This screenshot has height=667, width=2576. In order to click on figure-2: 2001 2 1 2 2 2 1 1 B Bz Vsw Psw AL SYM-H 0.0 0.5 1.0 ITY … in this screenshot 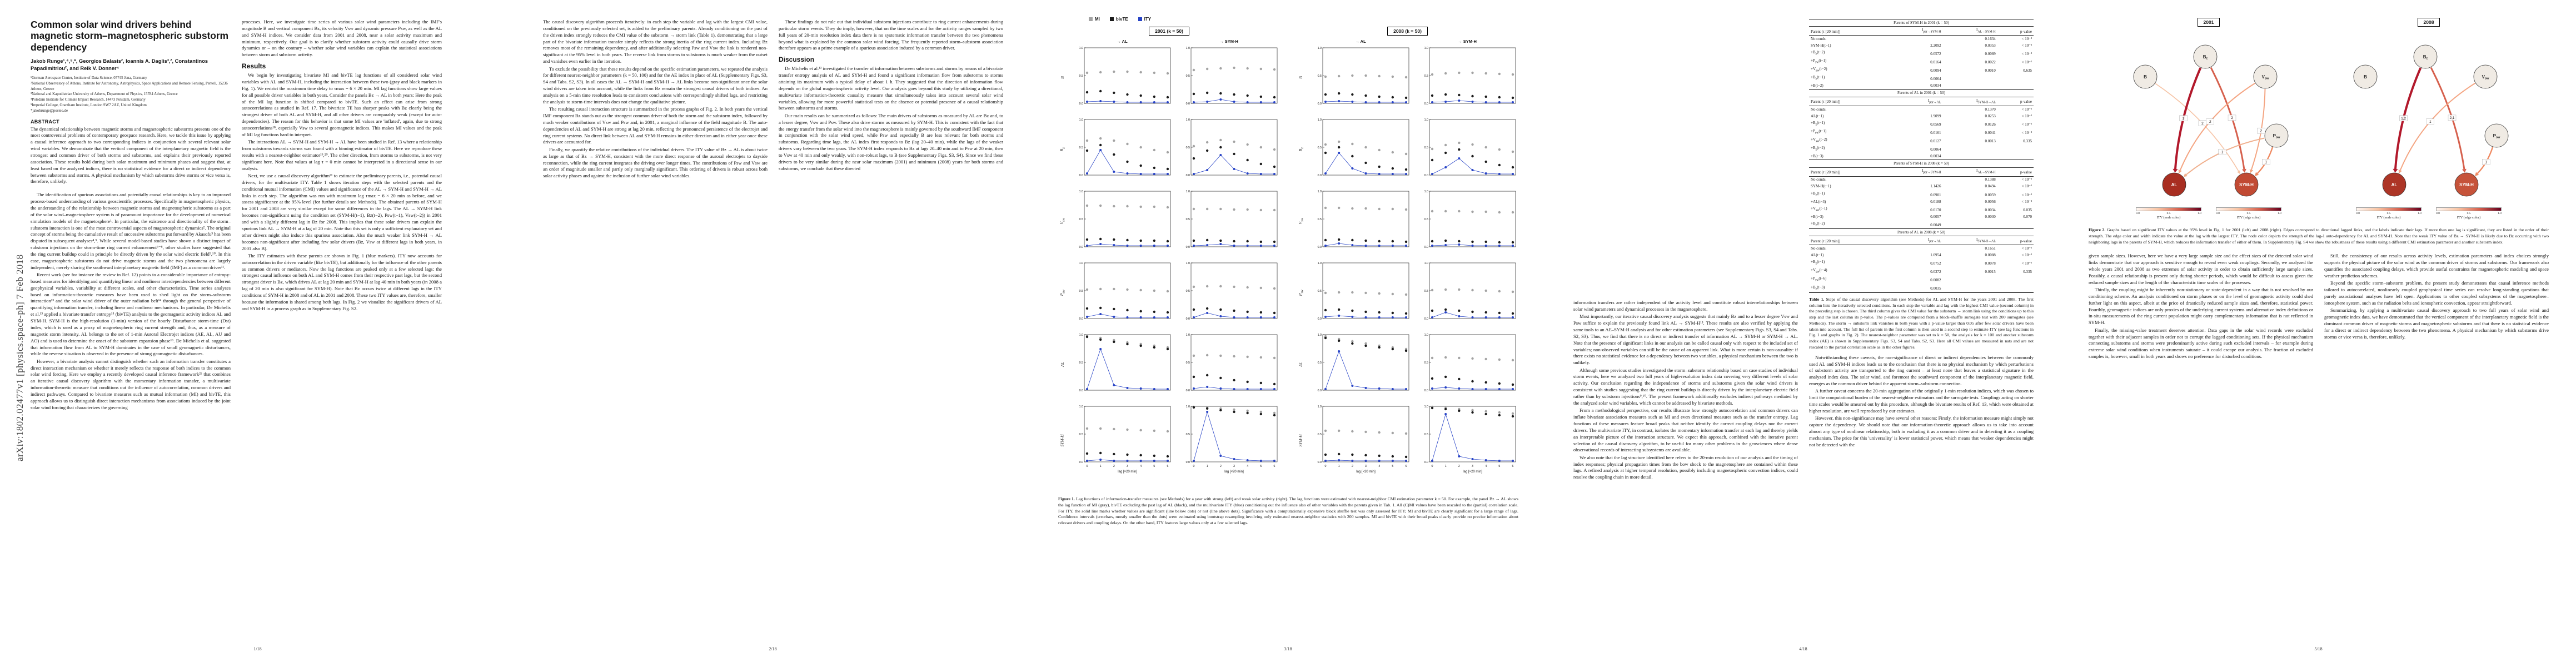, I will do `click(2319, 118)`.